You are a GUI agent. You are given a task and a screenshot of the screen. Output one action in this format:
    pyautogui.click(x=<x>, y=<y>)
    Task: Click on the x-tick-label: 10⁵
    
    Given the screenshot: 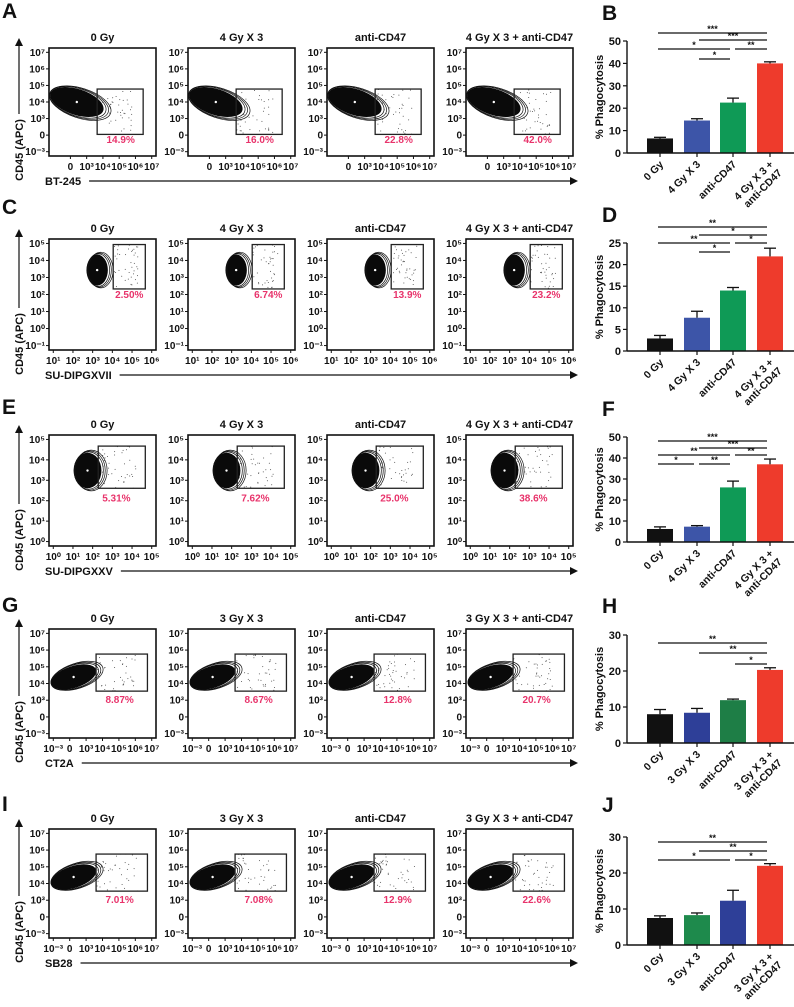 What is the action you would take?
    pyautogui.click(x=397, y=749)
    